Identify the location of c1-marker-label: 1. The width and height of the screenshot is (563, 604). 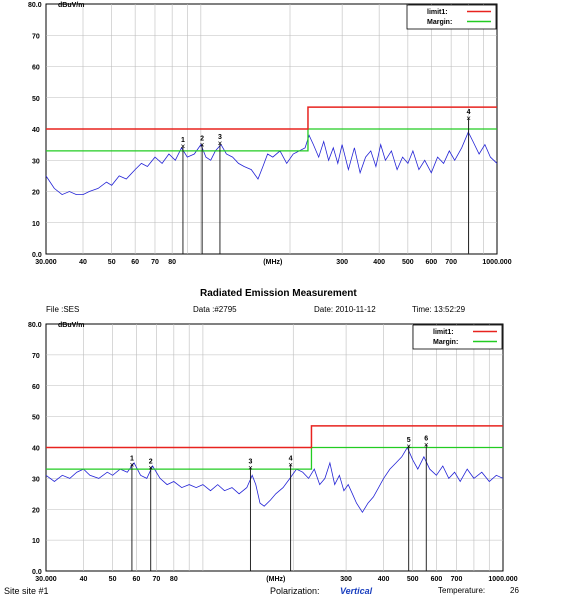
(132, 458).